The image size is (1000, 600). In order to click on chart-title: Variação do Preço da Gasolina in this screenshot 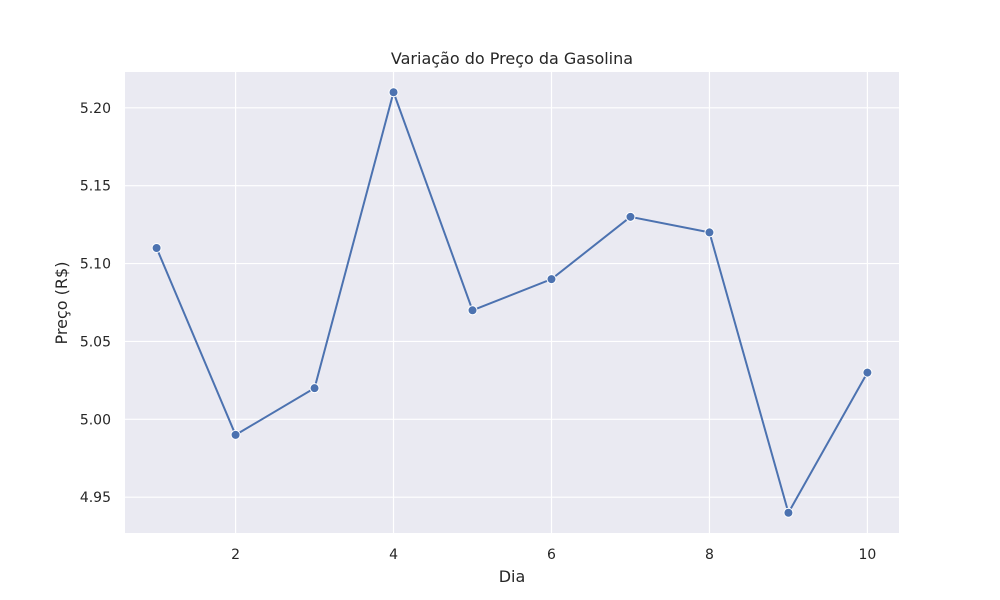, I will do `click(512, 58)`.